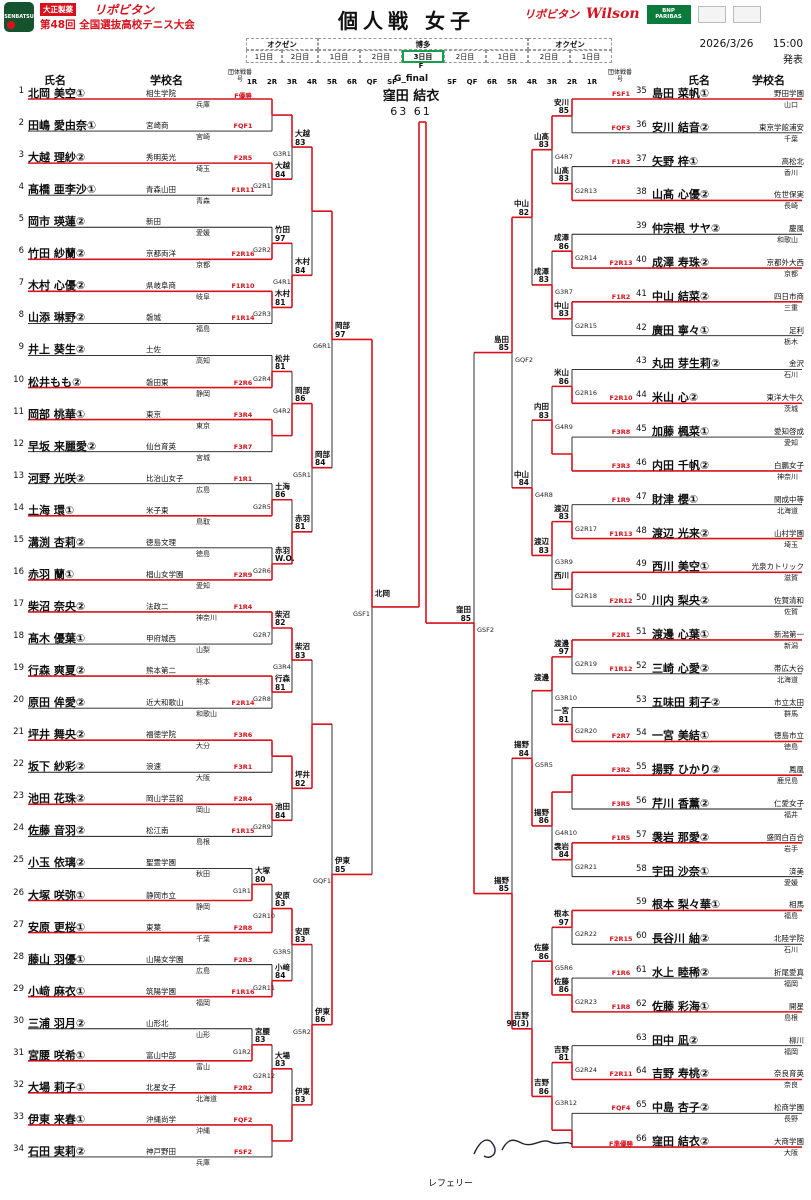 This screenshot has height=1200, width=811. What do you see at coordinates (785, 398) in the screenshot?
I see `school-name: 東洋大牛久` at bounding box center [785, 398].